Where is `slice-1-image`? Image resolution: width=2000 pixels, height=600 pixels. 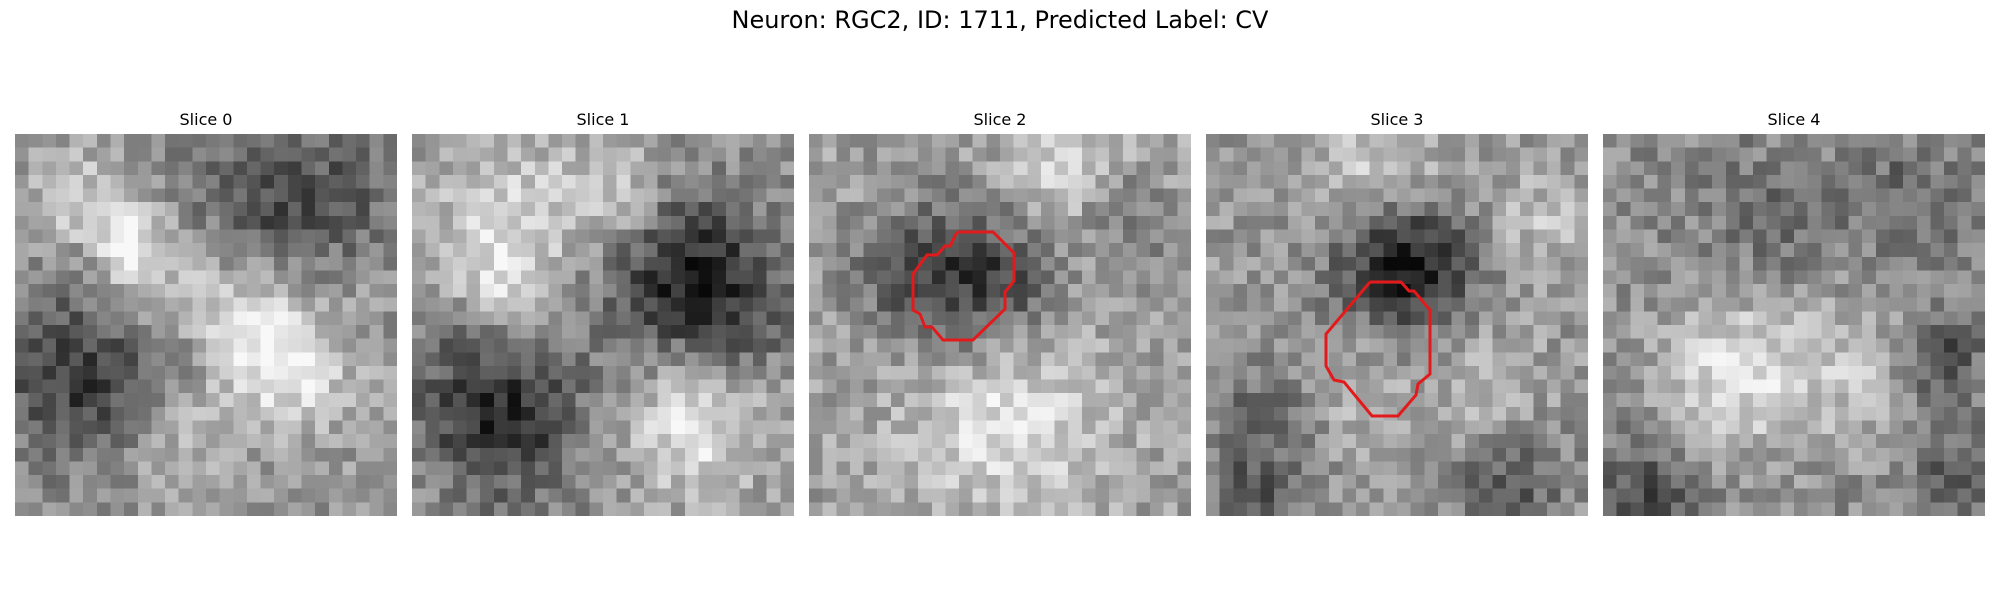 slice-1-image is located at coordinates (603, 325).